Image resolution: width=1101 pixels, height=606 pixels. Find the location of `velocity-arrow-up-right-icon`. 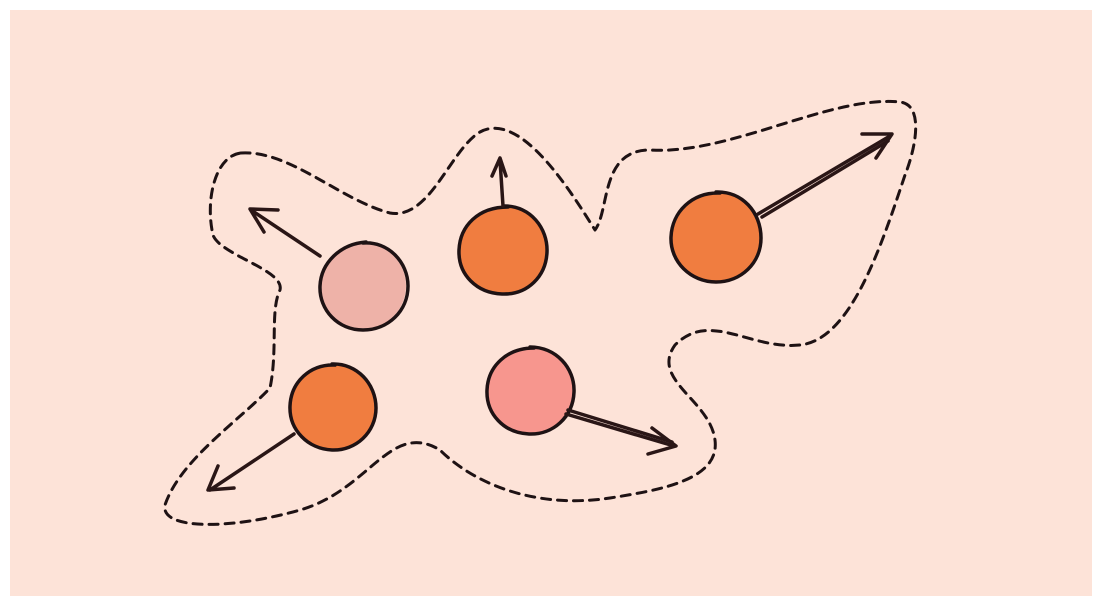

velocity-arrow-up-right-icon is located at coordinates (825, 175).